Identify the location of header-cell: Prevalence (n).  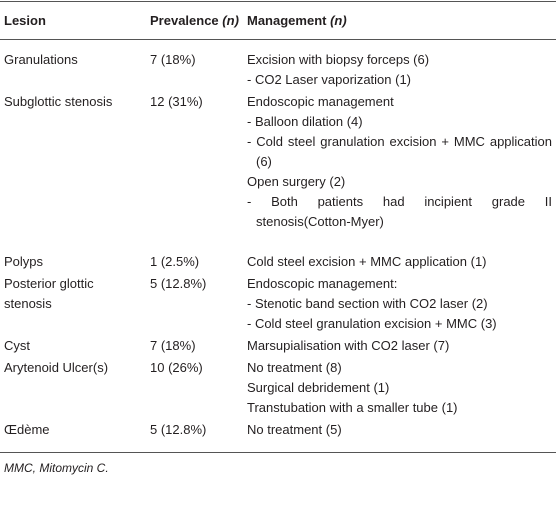
(194, 20).